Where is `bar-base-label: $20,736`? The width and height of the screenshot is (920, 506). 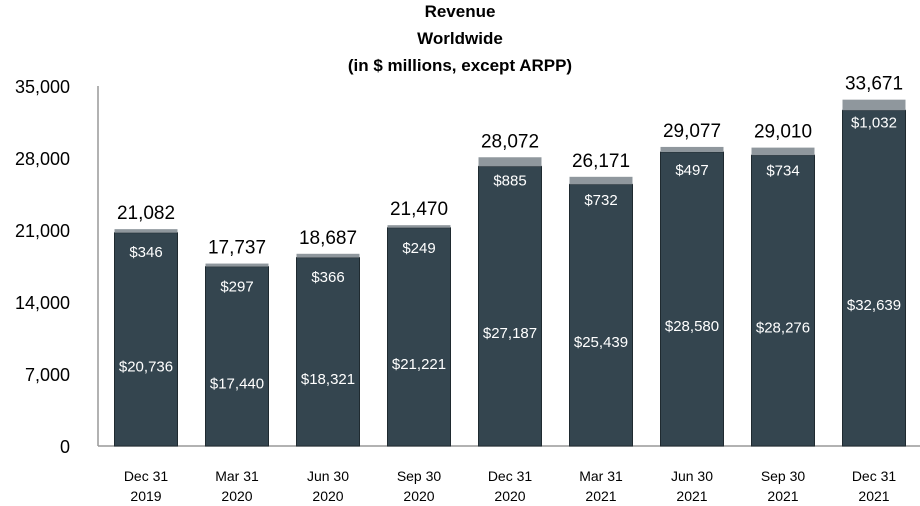
bar-base-label: $20,736 is located at coordinates (146, 366).